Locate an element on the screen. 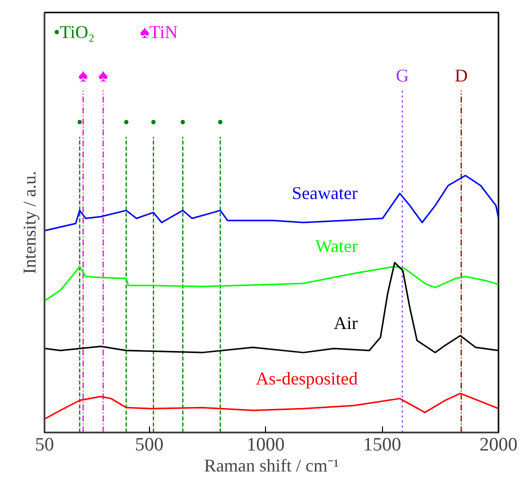  text: ♠TiN is located at coordinates (159, 32).